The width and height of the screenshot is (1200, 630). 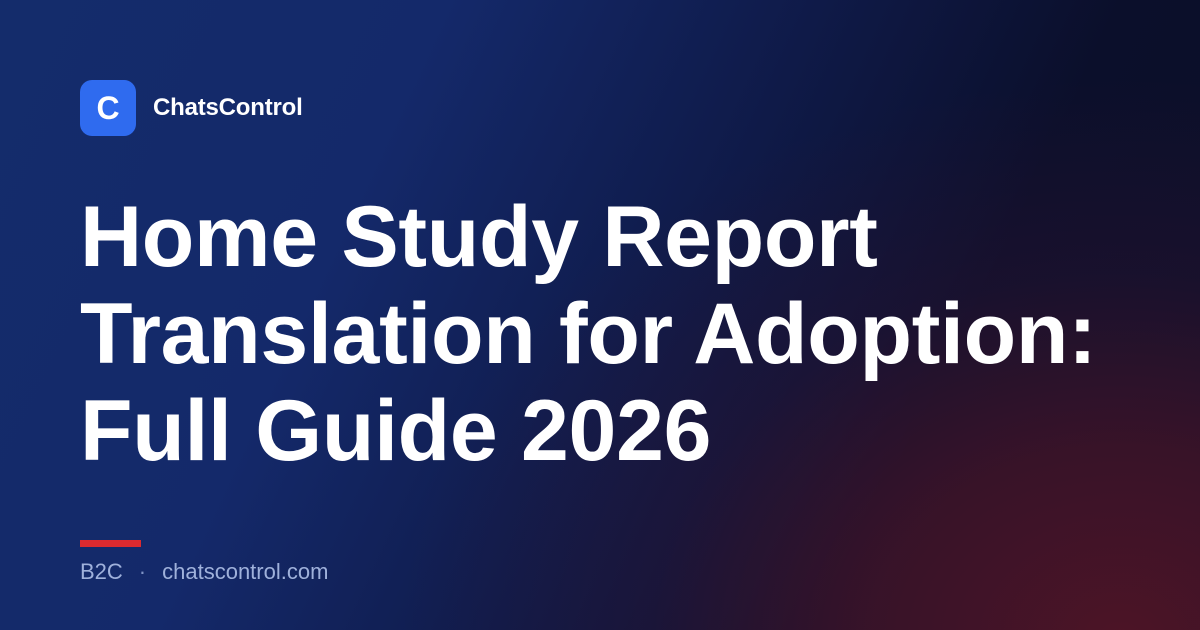 I want to click on footer-meta: B2C · chatscontrol.com, so click(x=204, y=572).